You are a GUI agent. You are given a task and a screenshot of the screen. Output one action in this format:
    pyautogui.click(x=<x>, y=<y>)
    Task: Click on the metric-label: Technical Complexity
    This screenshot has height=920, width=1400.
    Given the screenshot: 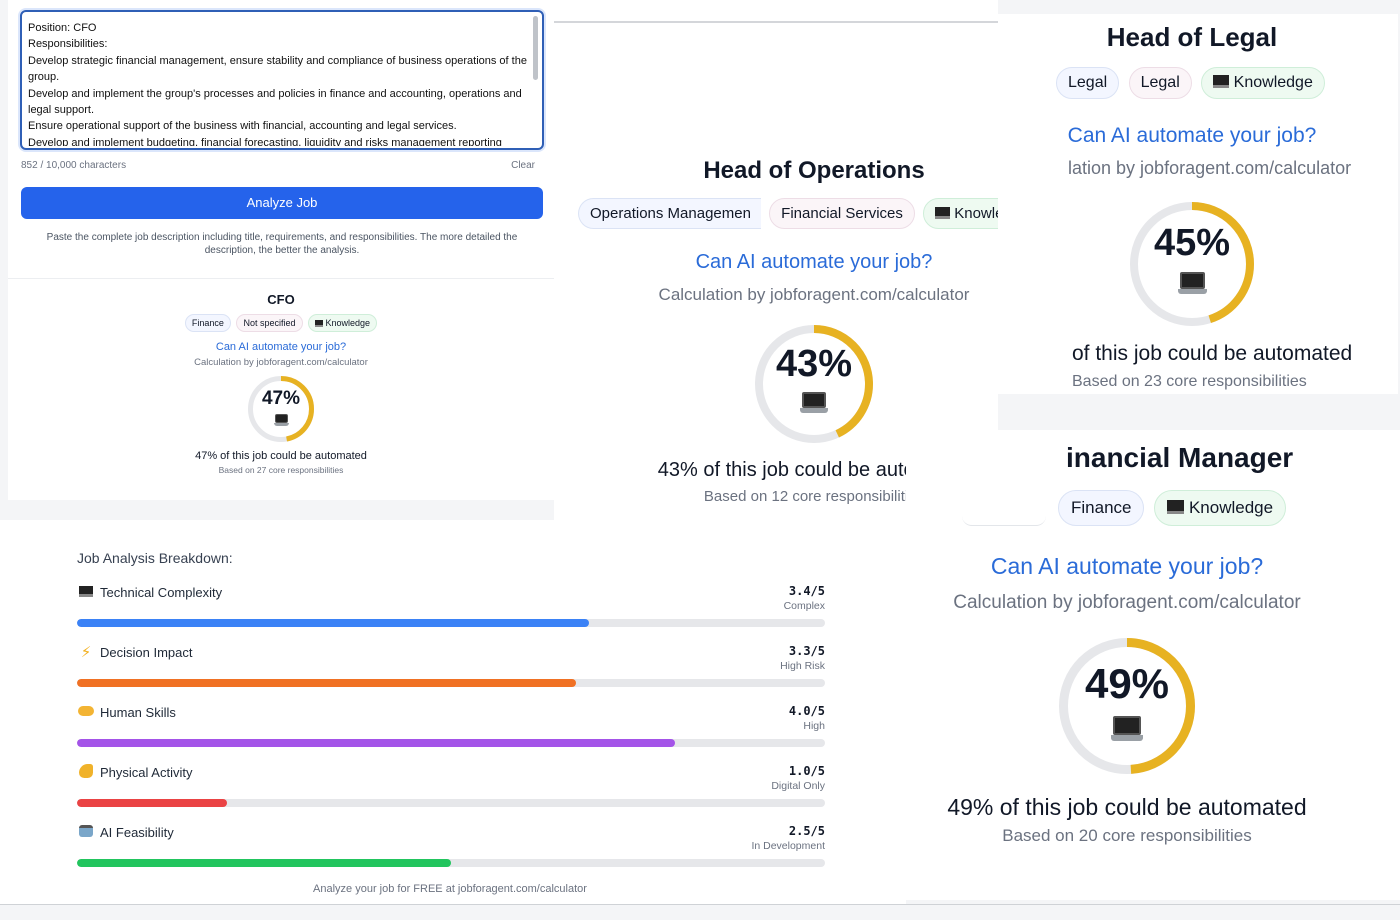 What is the action you would take?
    pyautogui.click(x=161, y=592)
    